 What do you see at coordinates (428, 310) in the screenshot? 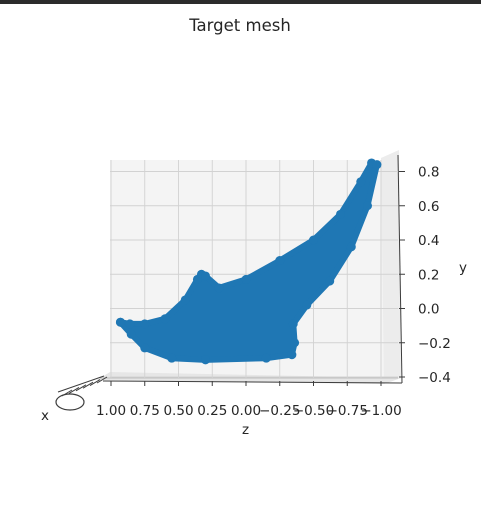
I see `y-tick-label: 0.0` at bounding box center [428, 310].